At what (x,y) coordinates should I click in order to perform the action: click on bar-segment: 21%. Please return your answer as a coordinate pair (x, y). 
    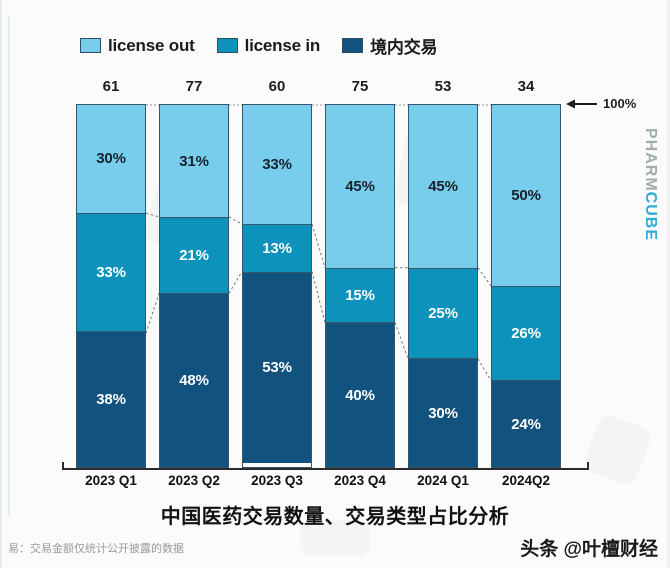
    Looking at the image, I should click on (194, 255).